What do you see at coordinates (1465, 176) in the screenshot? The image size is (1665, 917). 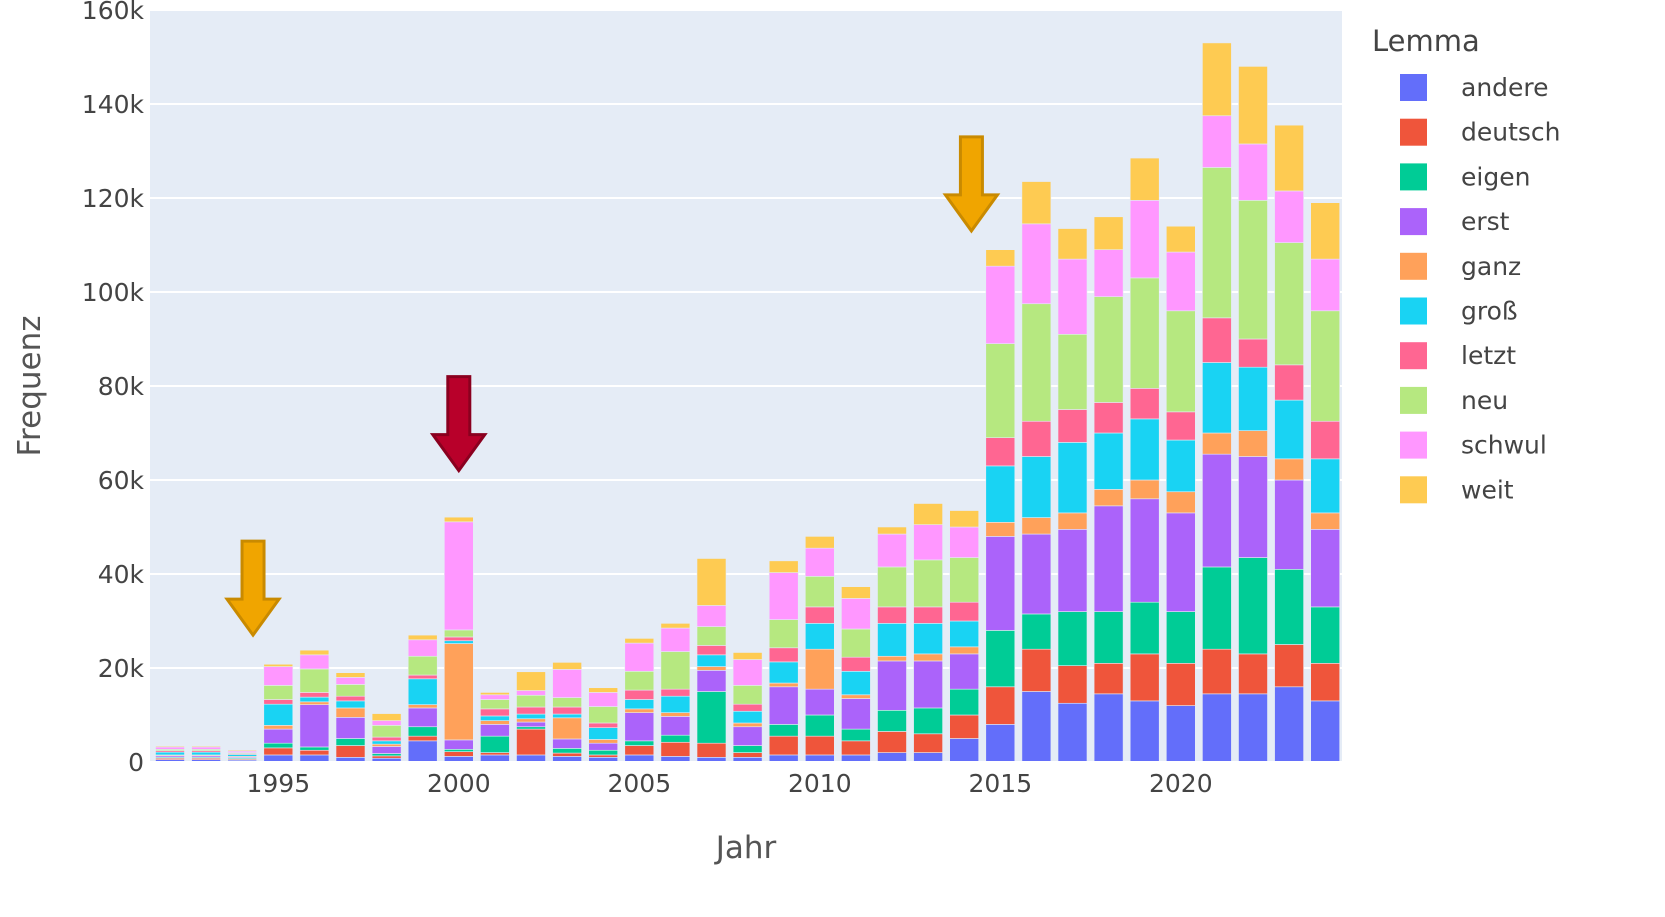 I see `legend-item-eigen: eigen` at bounding box center [1465, 176].